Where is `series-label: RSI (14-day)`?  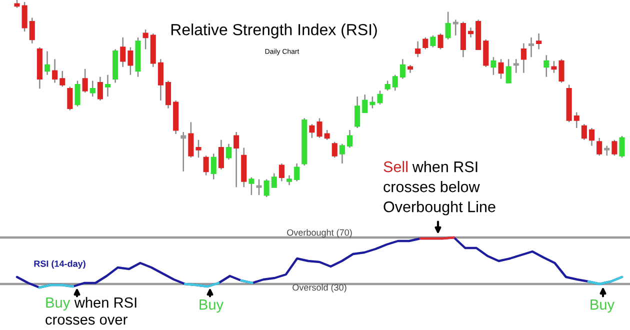
series-label: RSI (14-day) is located at coordinates (60, 264).